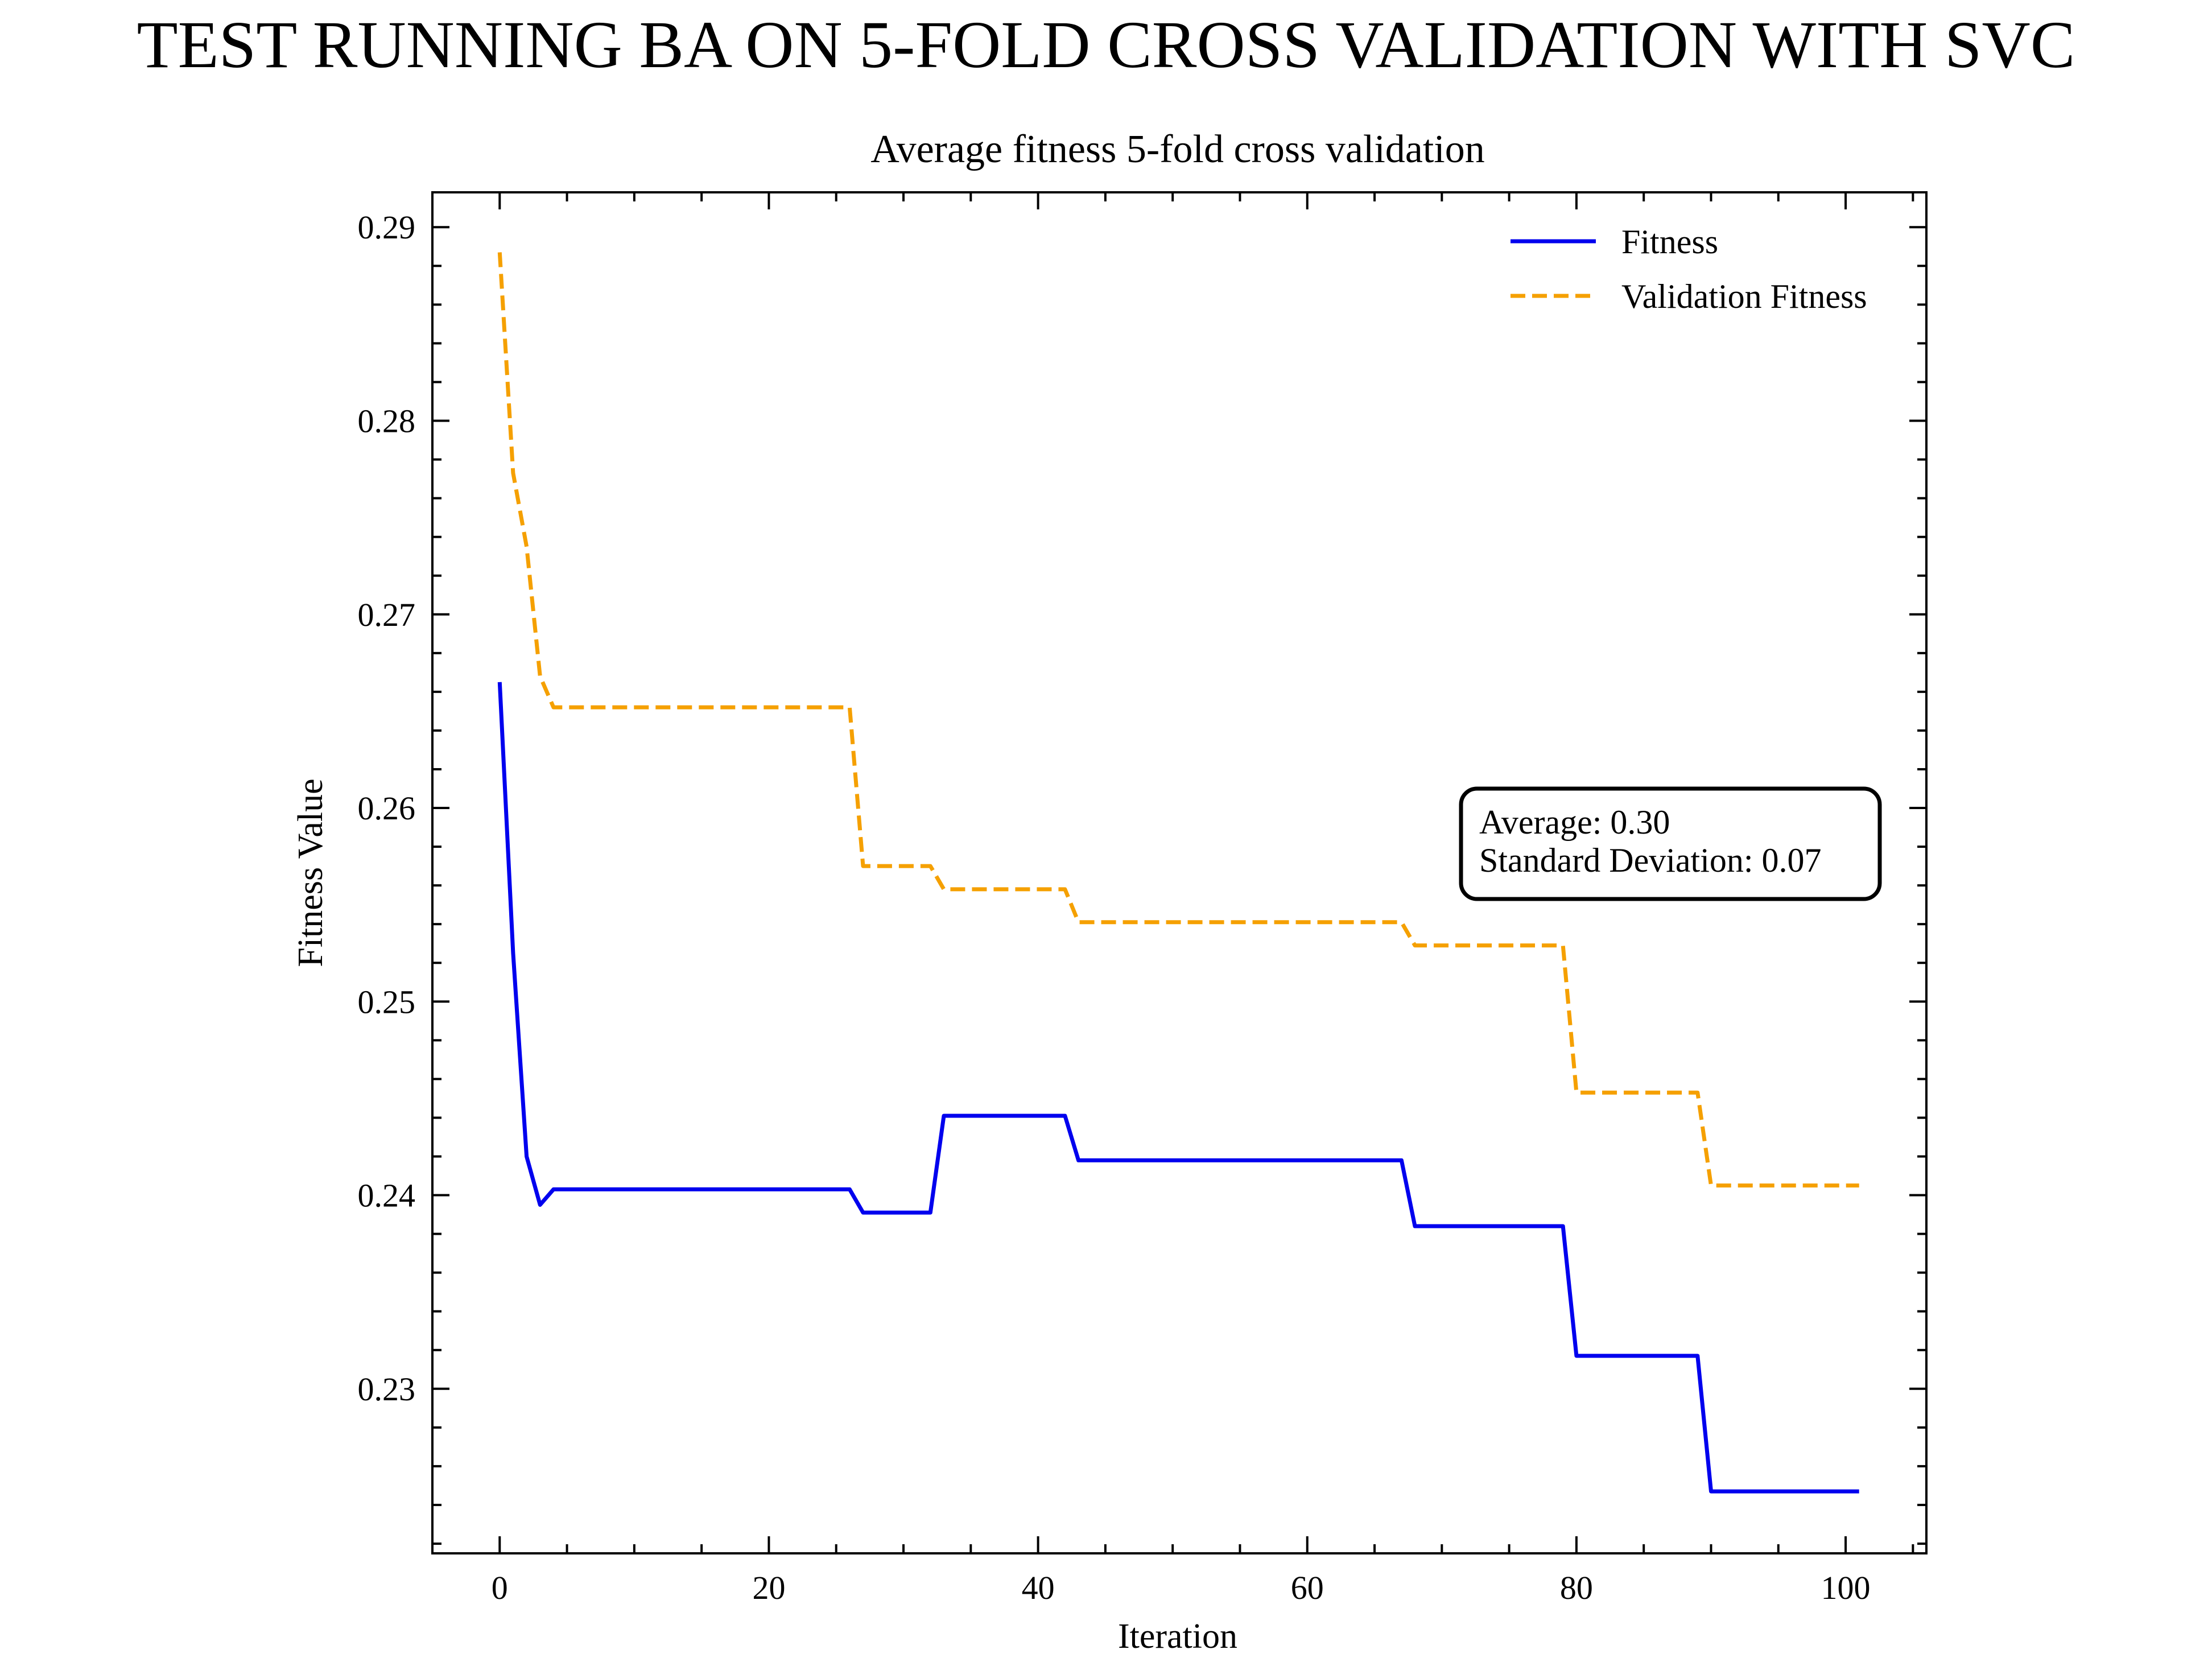 This screenshot has width=2212, height=1666. I want to click on stats-box-frame, so click(1671, 843).